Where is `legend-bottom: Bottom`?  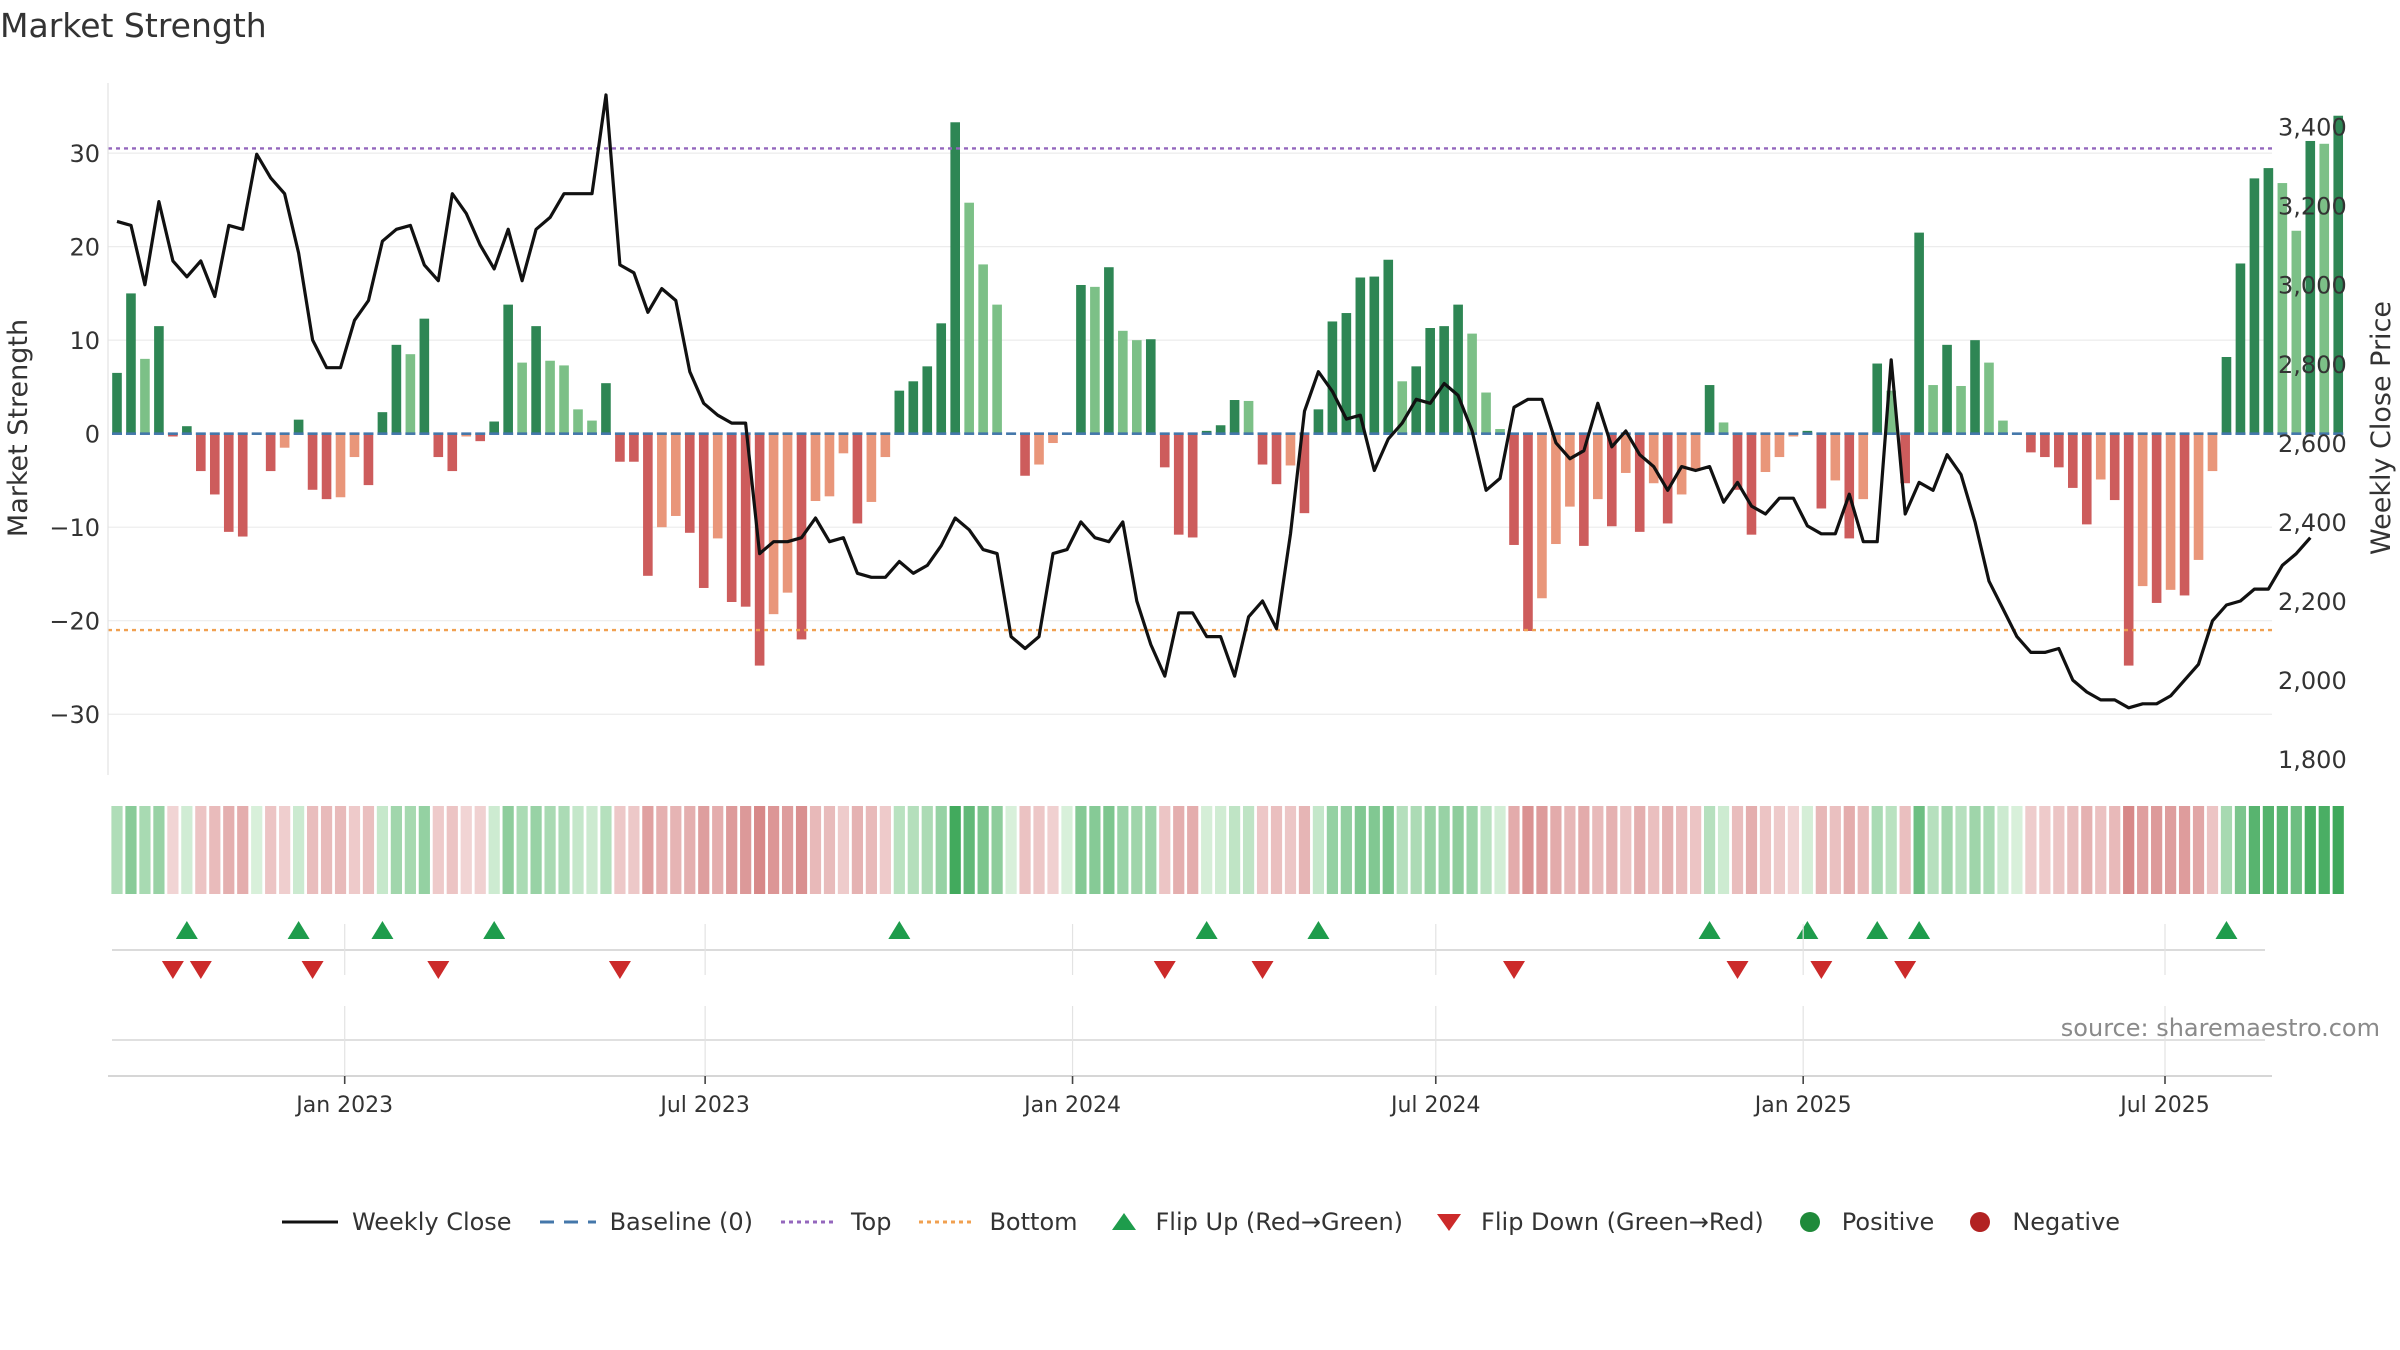
legend-bottom: Bottom is located at coordinates (997, 1222).